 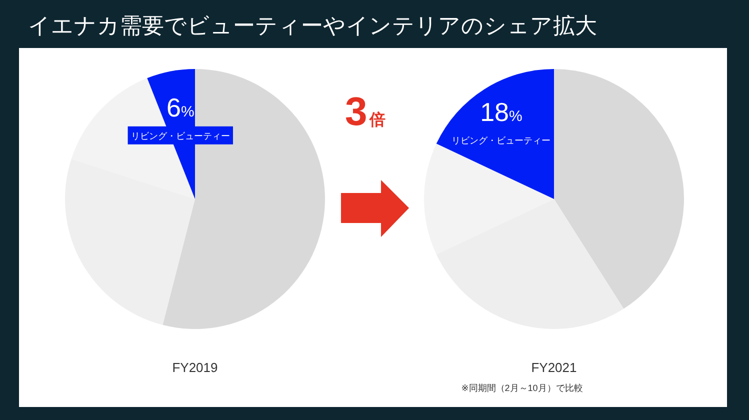 What do you see at coordinates (365, 112) in the screenshot?
I see `text: 3倍` at bounding box center [365, 112].